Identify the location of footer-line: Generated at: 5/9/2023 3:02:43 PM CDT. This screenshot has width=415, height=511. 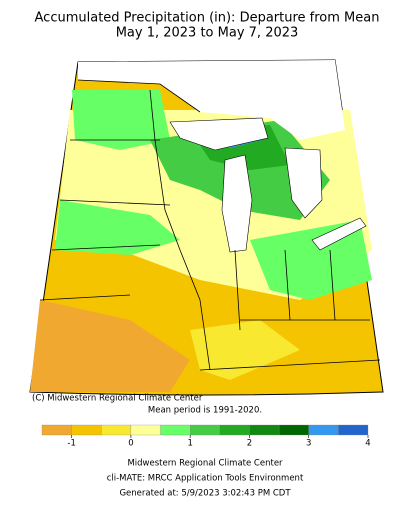
(205, 494).